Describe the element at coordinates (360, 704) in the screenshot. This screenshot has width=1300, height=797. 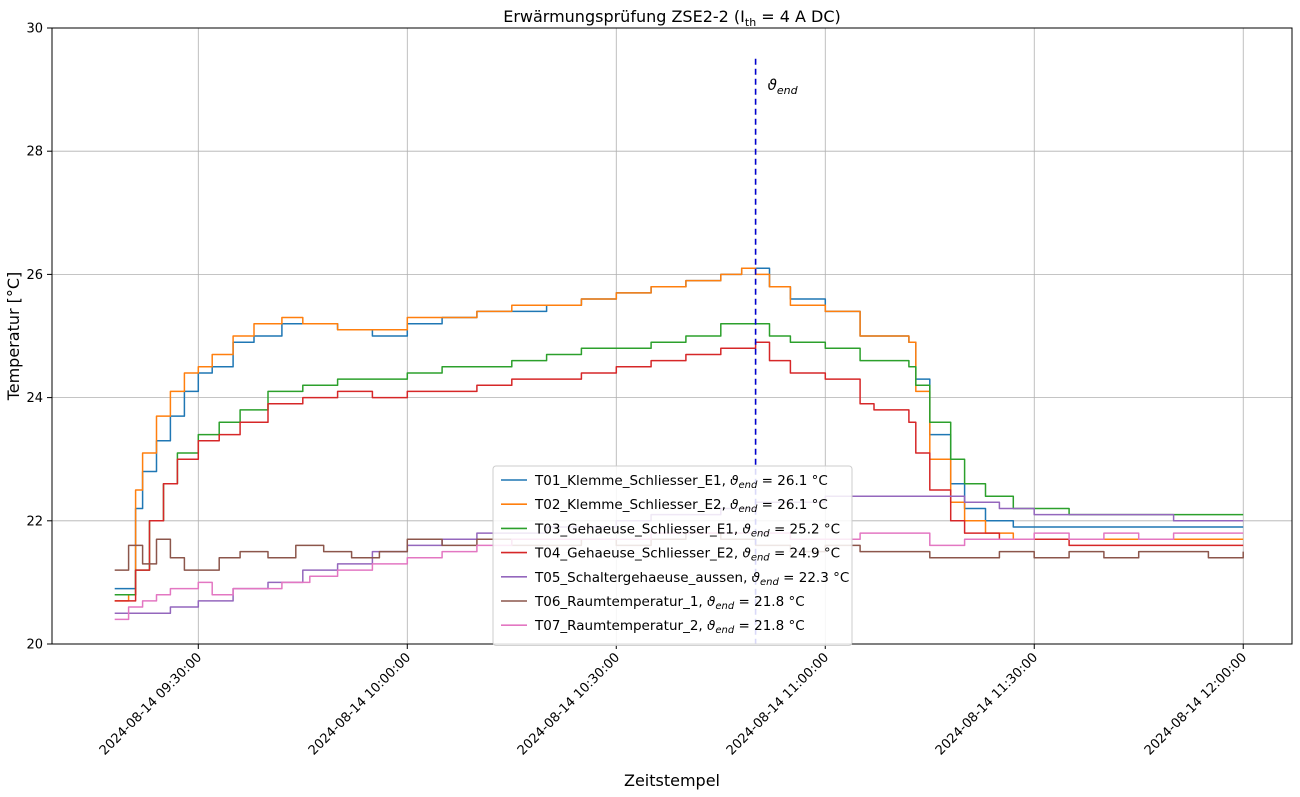
I see `x-tick-label: 2024-08-14 10:00:00` at that location.